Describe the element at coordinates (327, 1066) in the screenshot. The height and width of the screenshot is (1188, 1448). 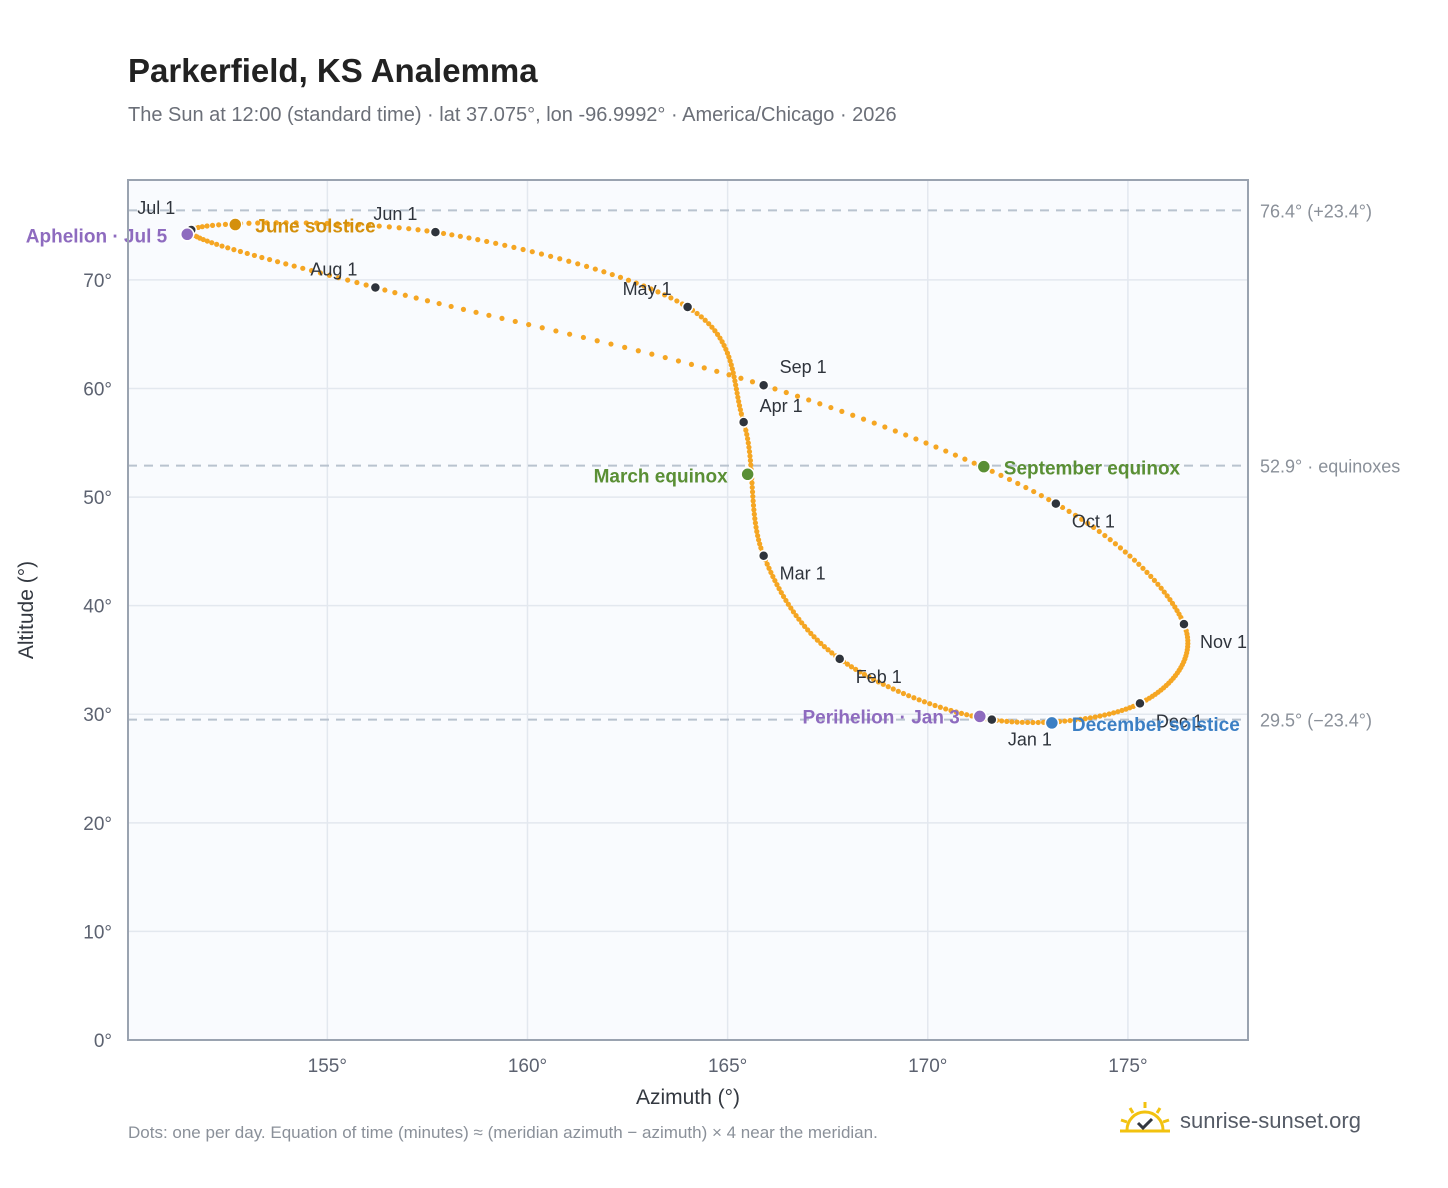
I see `x-tick-label: 155°` at that location.